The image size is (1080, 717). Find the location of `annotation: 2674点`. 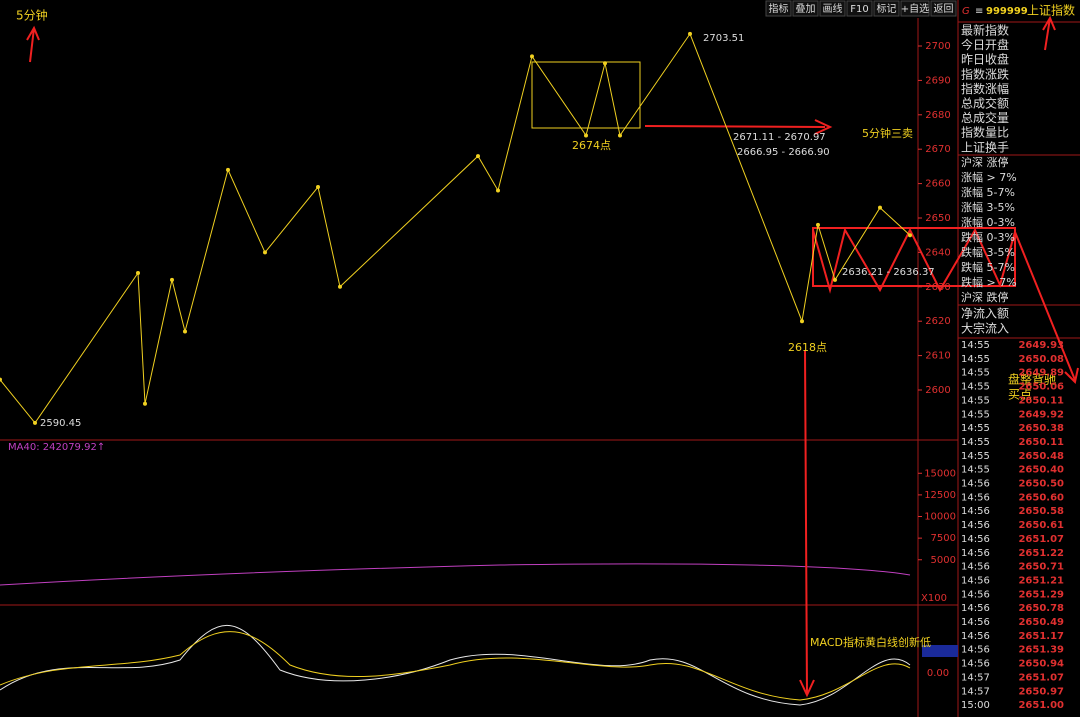

annotation: 2674点 is located at coordinates (591, 145).